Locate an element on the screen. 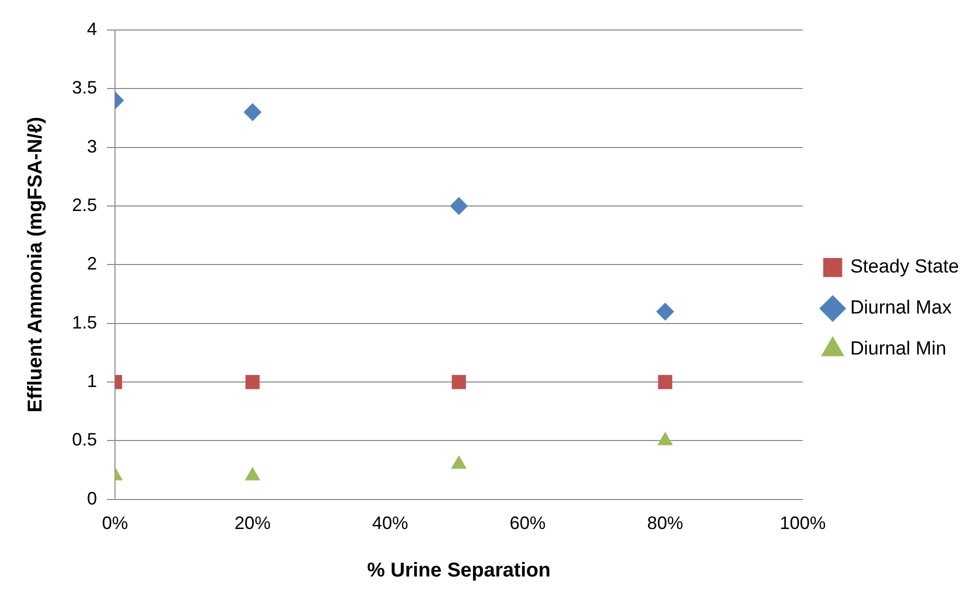  legend-label: Diurnal Max is located at coordinates (901, 308).